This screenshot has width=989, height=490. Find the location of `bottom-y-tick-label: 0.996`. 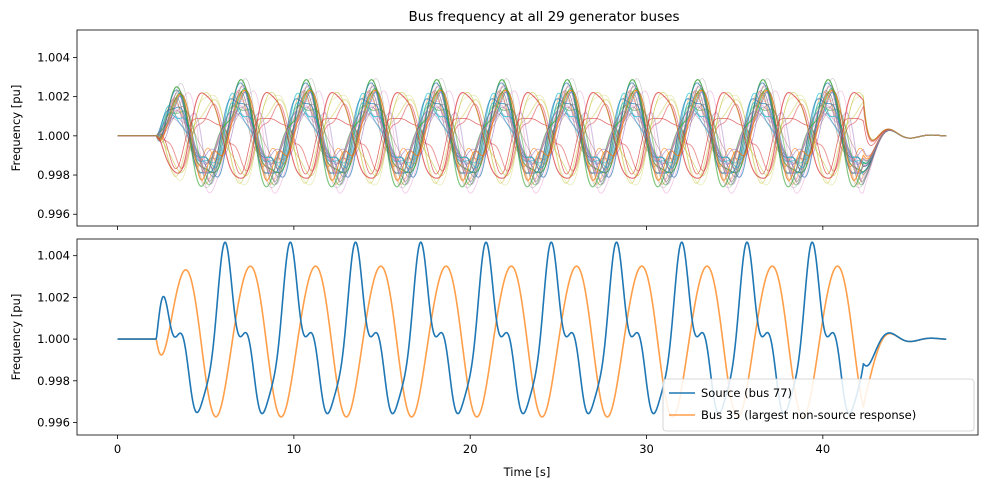

bottom-y-tick-label: 0.996 is located at coordinates (53, 422).